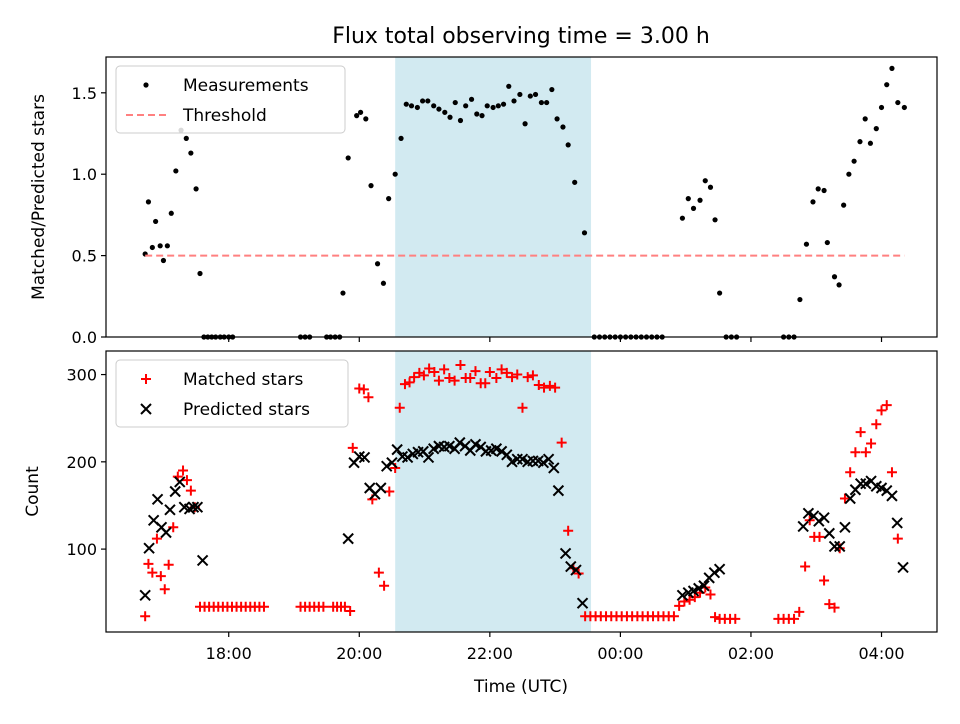 The width and height of the screenshot is (960, 724). I want to click on legend-label: Measurements, so click(246, 86).